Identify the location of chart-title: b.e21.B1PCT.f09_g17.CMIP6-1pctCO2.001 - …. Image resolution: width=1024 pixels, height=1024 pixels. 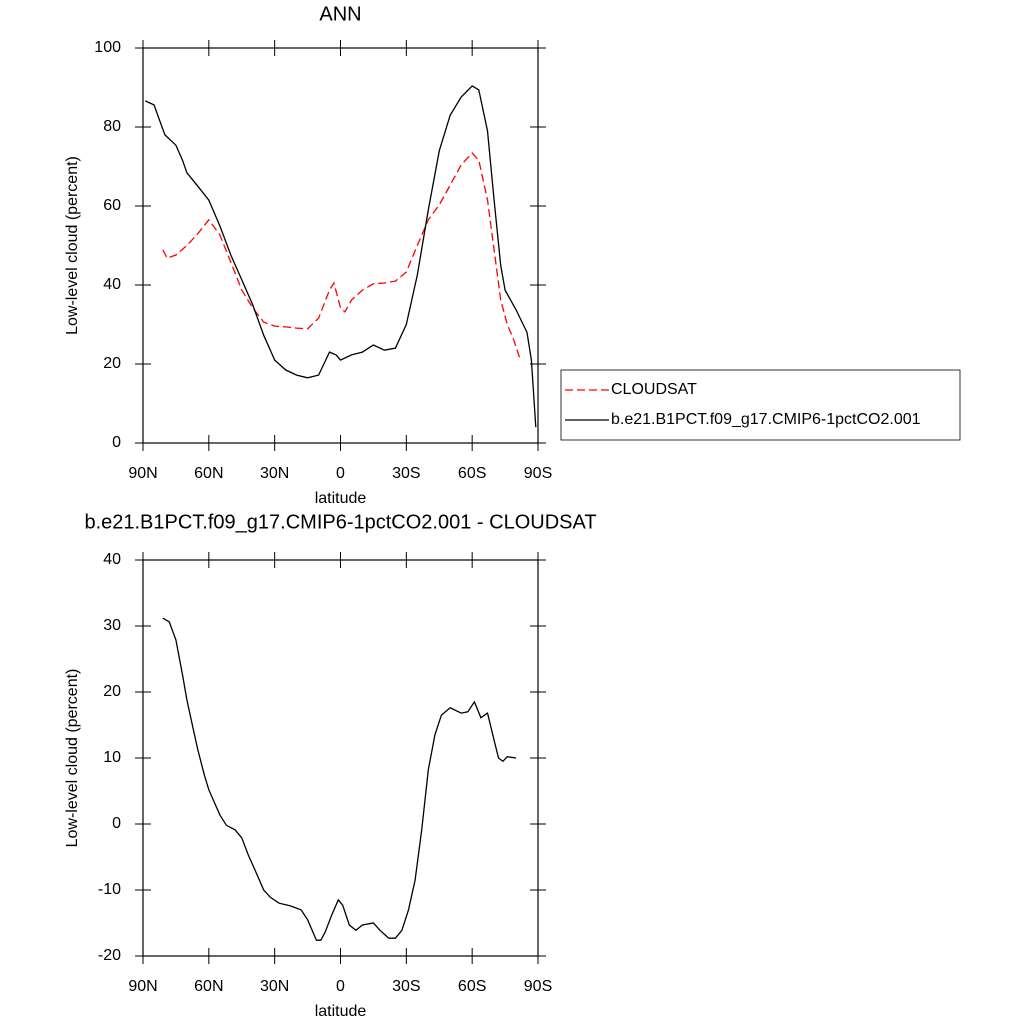
(340, 522).